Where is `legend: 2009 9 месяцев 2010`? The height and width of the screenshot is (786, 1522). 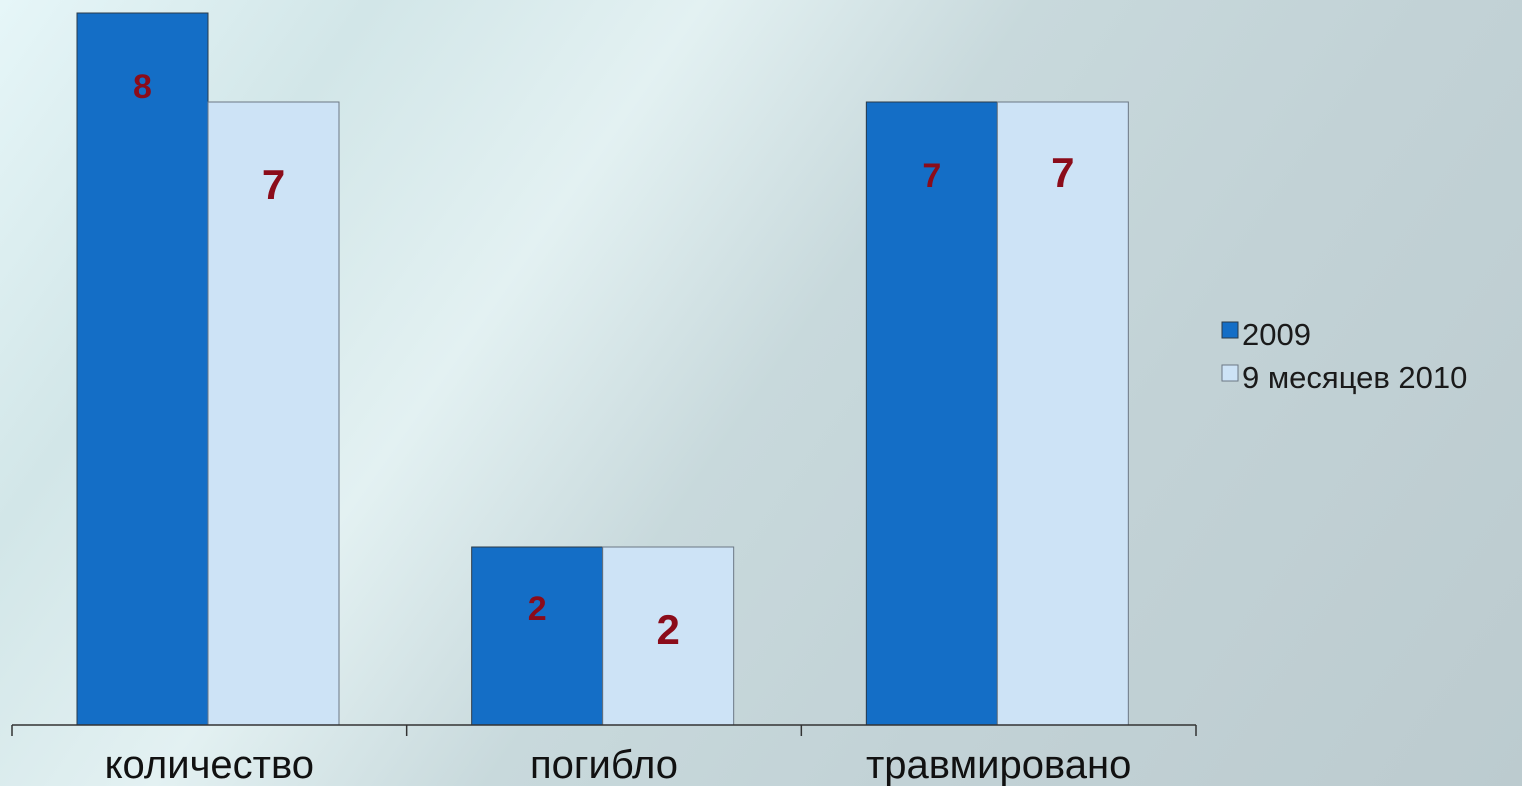 legend: 2009 9 месяцев 2010 is located at coordinates (1344, 356).